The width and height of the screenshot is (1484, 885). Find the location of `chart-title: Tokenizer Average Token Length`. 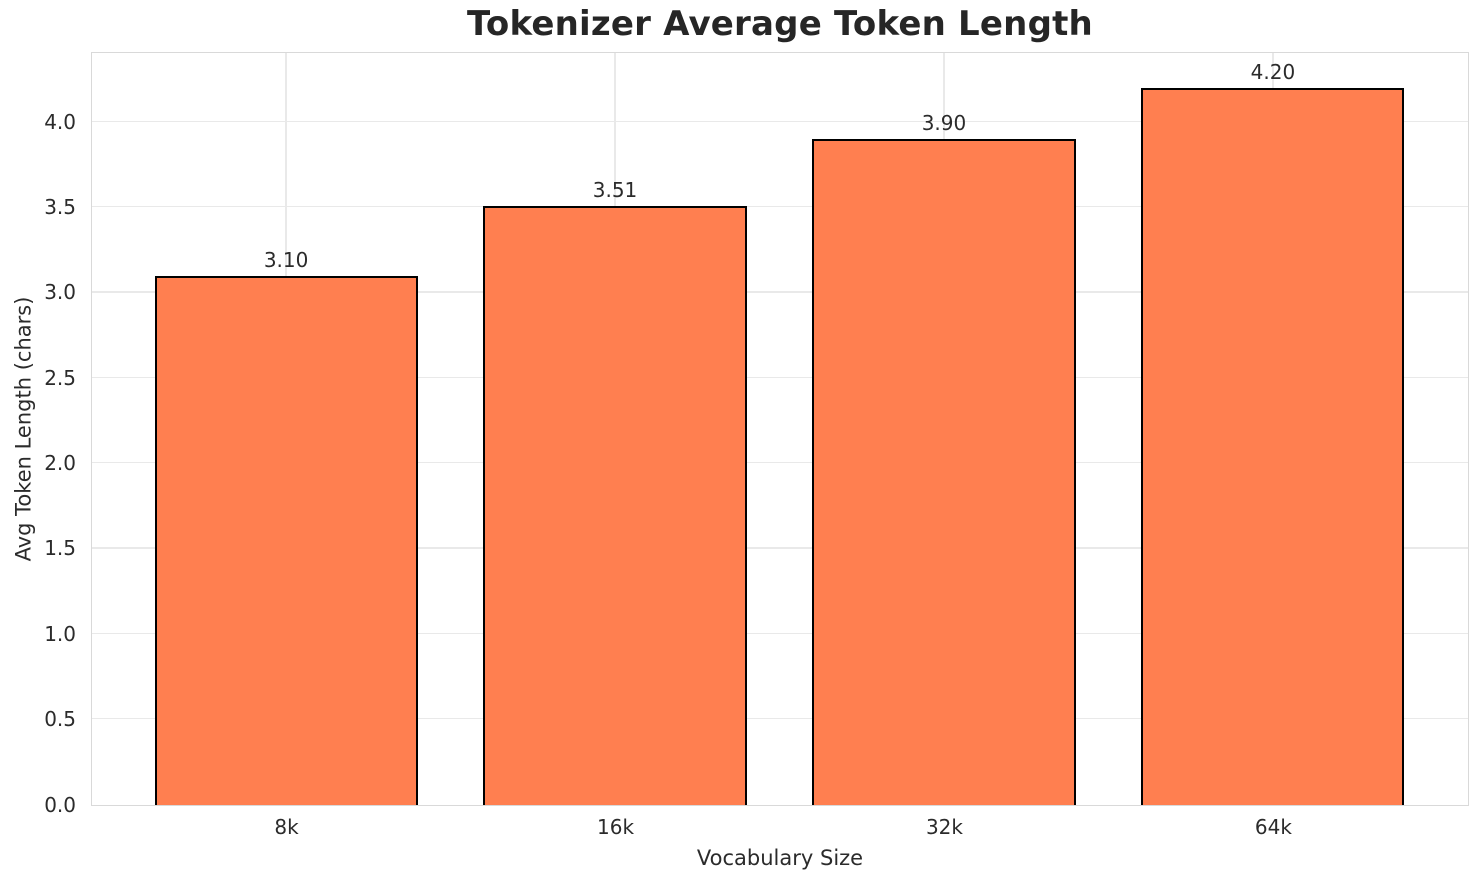

chart-title: Tokenizer Average Token Length is located at coordinates (780, 24).